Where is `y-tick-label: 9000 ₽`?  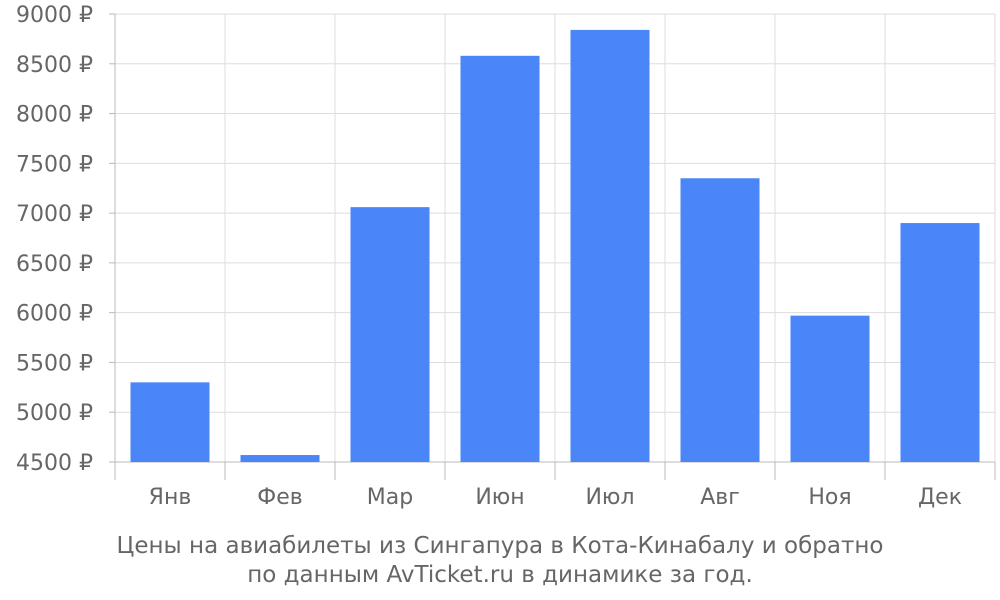
y-tick-label: 9000 ₽ is located at coordinates (54, 15).